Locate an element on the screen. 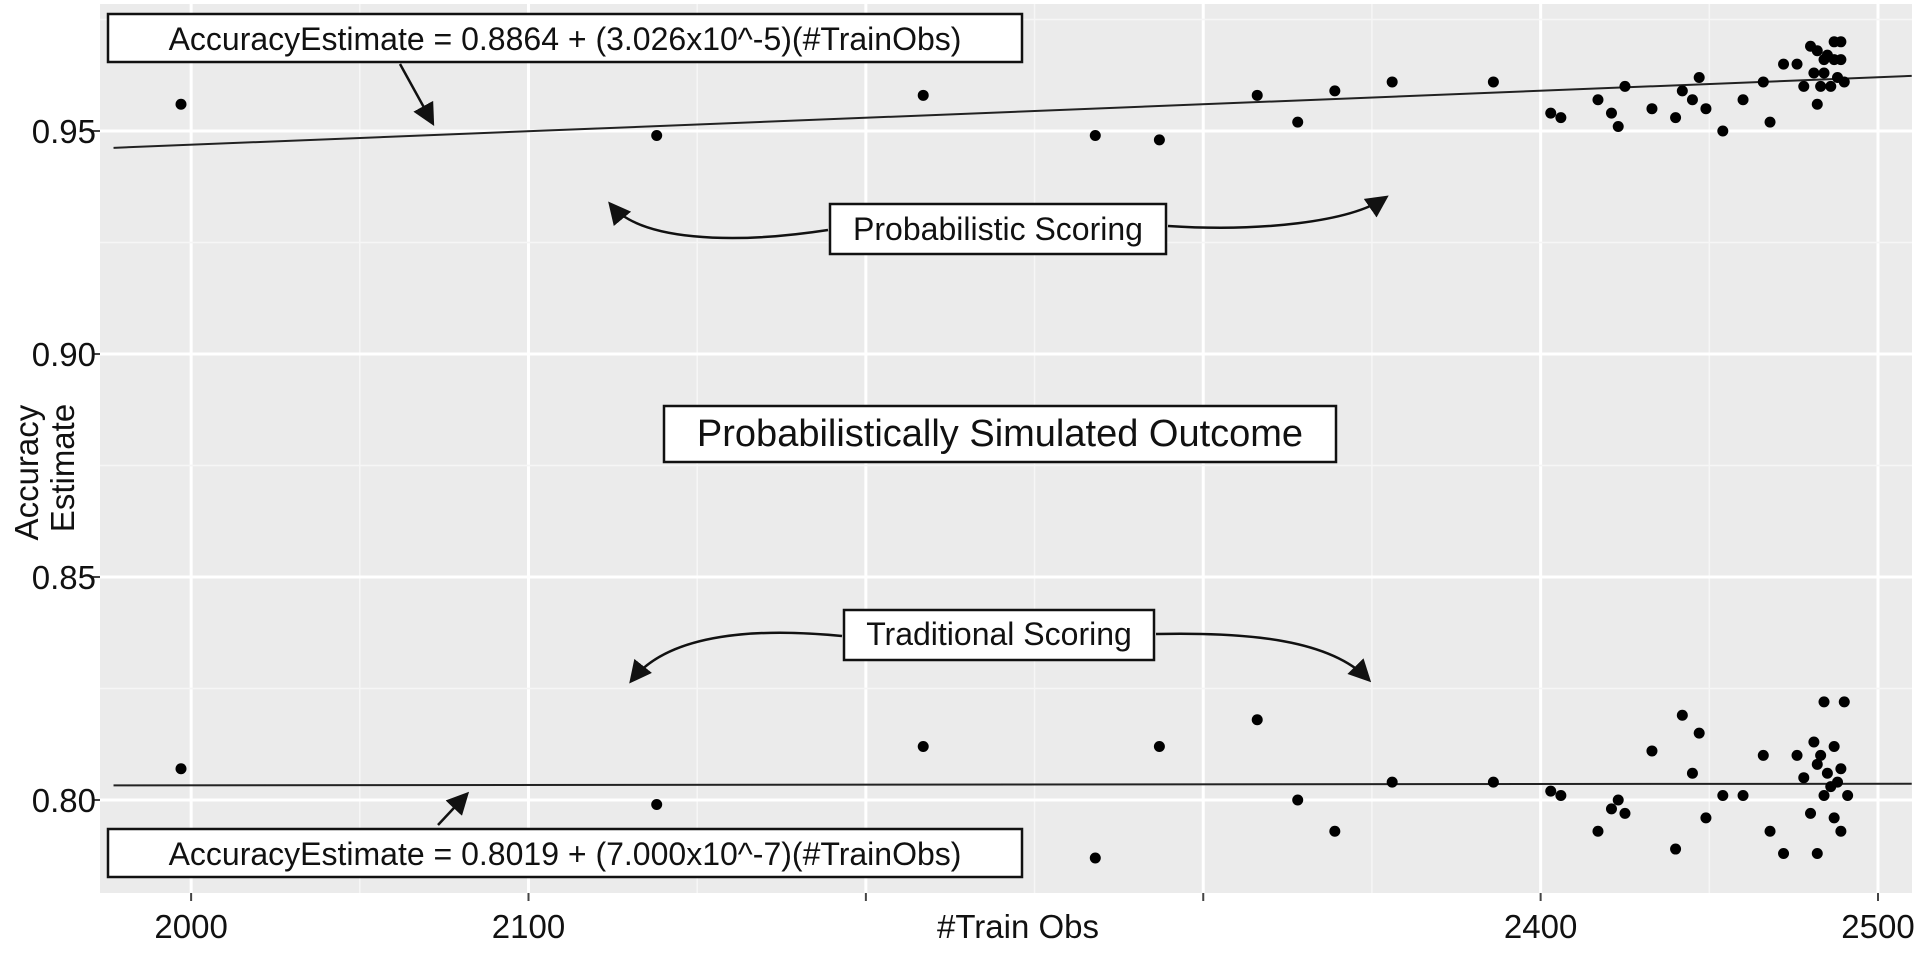  y-axis-title-line-1: Accuracy is located at coordinates (26, 472).